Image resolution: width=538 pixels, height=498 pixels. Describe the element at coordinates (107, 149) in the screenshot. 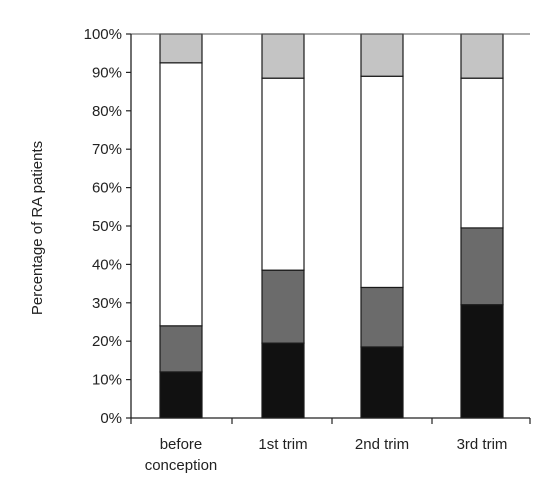

I see `y-tick-label-7: 70%` at that location.